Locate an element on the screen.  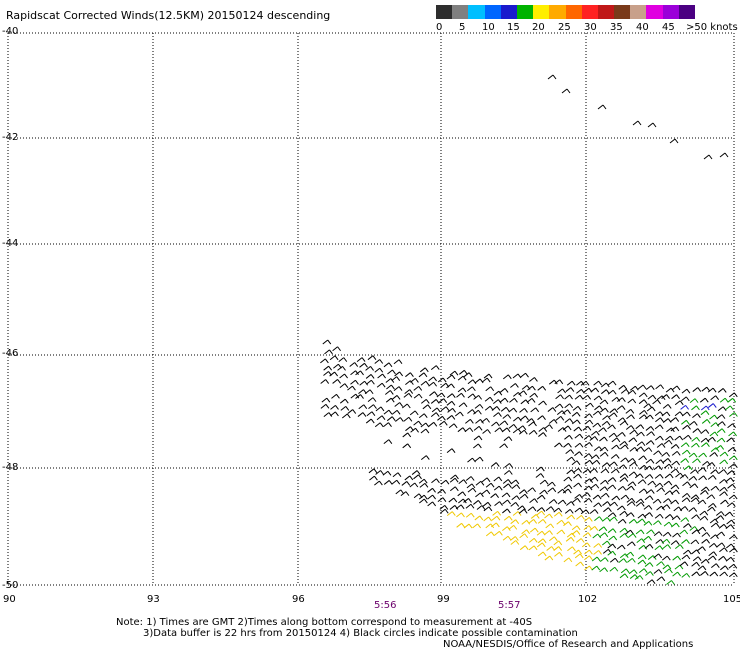
legend-label: 20 is located at coordinates (538, 27).